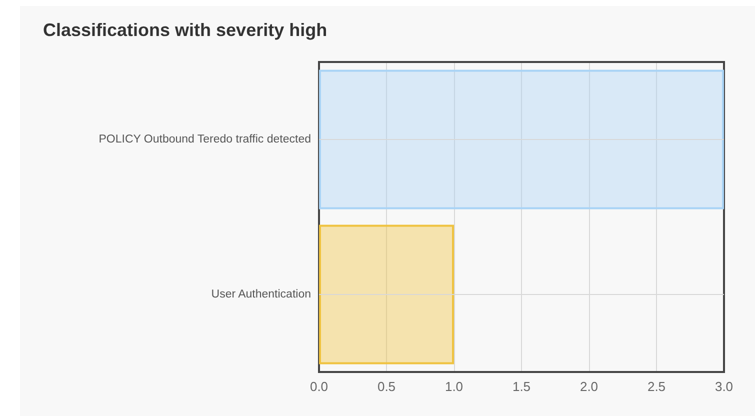  What do you see at coordinates (204, 140) in the screenshot?
I see `y-tick-label: POLICY Outbound Teredo traffic detected` at bounding box center [204, 140].